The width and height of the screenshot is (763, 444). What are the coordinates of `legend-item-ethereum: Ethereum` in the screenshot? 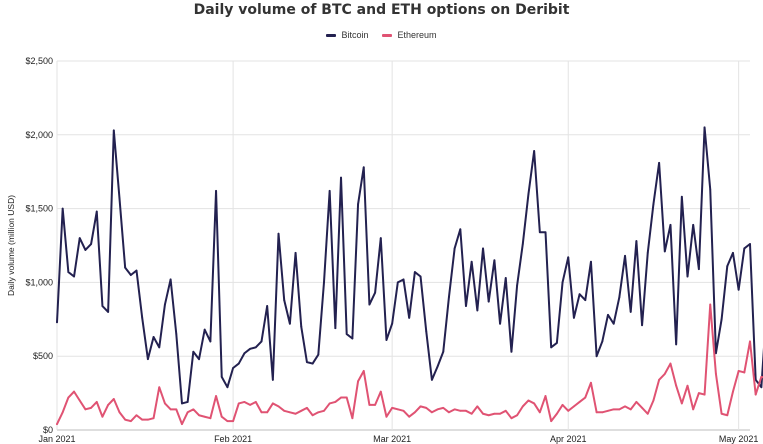 It's located at (409, 35).